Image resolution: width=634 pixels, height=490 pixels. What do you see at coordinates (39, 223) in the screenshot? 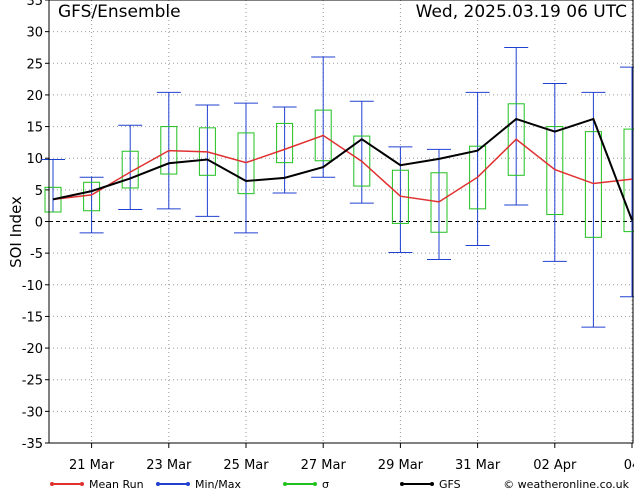
I see `y-tick-label: 0` at bounding box center [39, 223].